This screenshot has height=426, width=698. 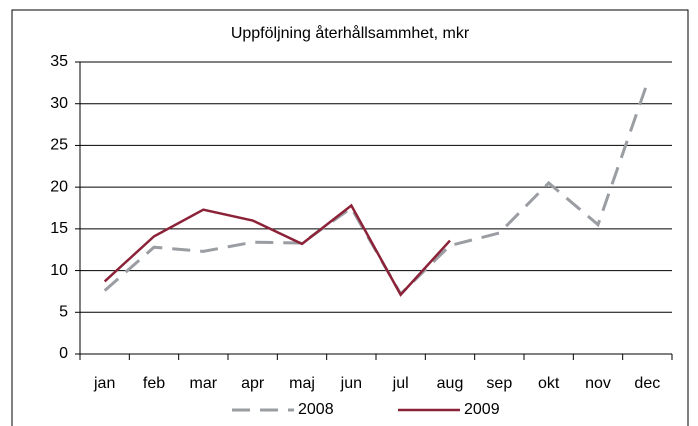 I want to click on y-tick-label: 30, so click(x=59, y=103).